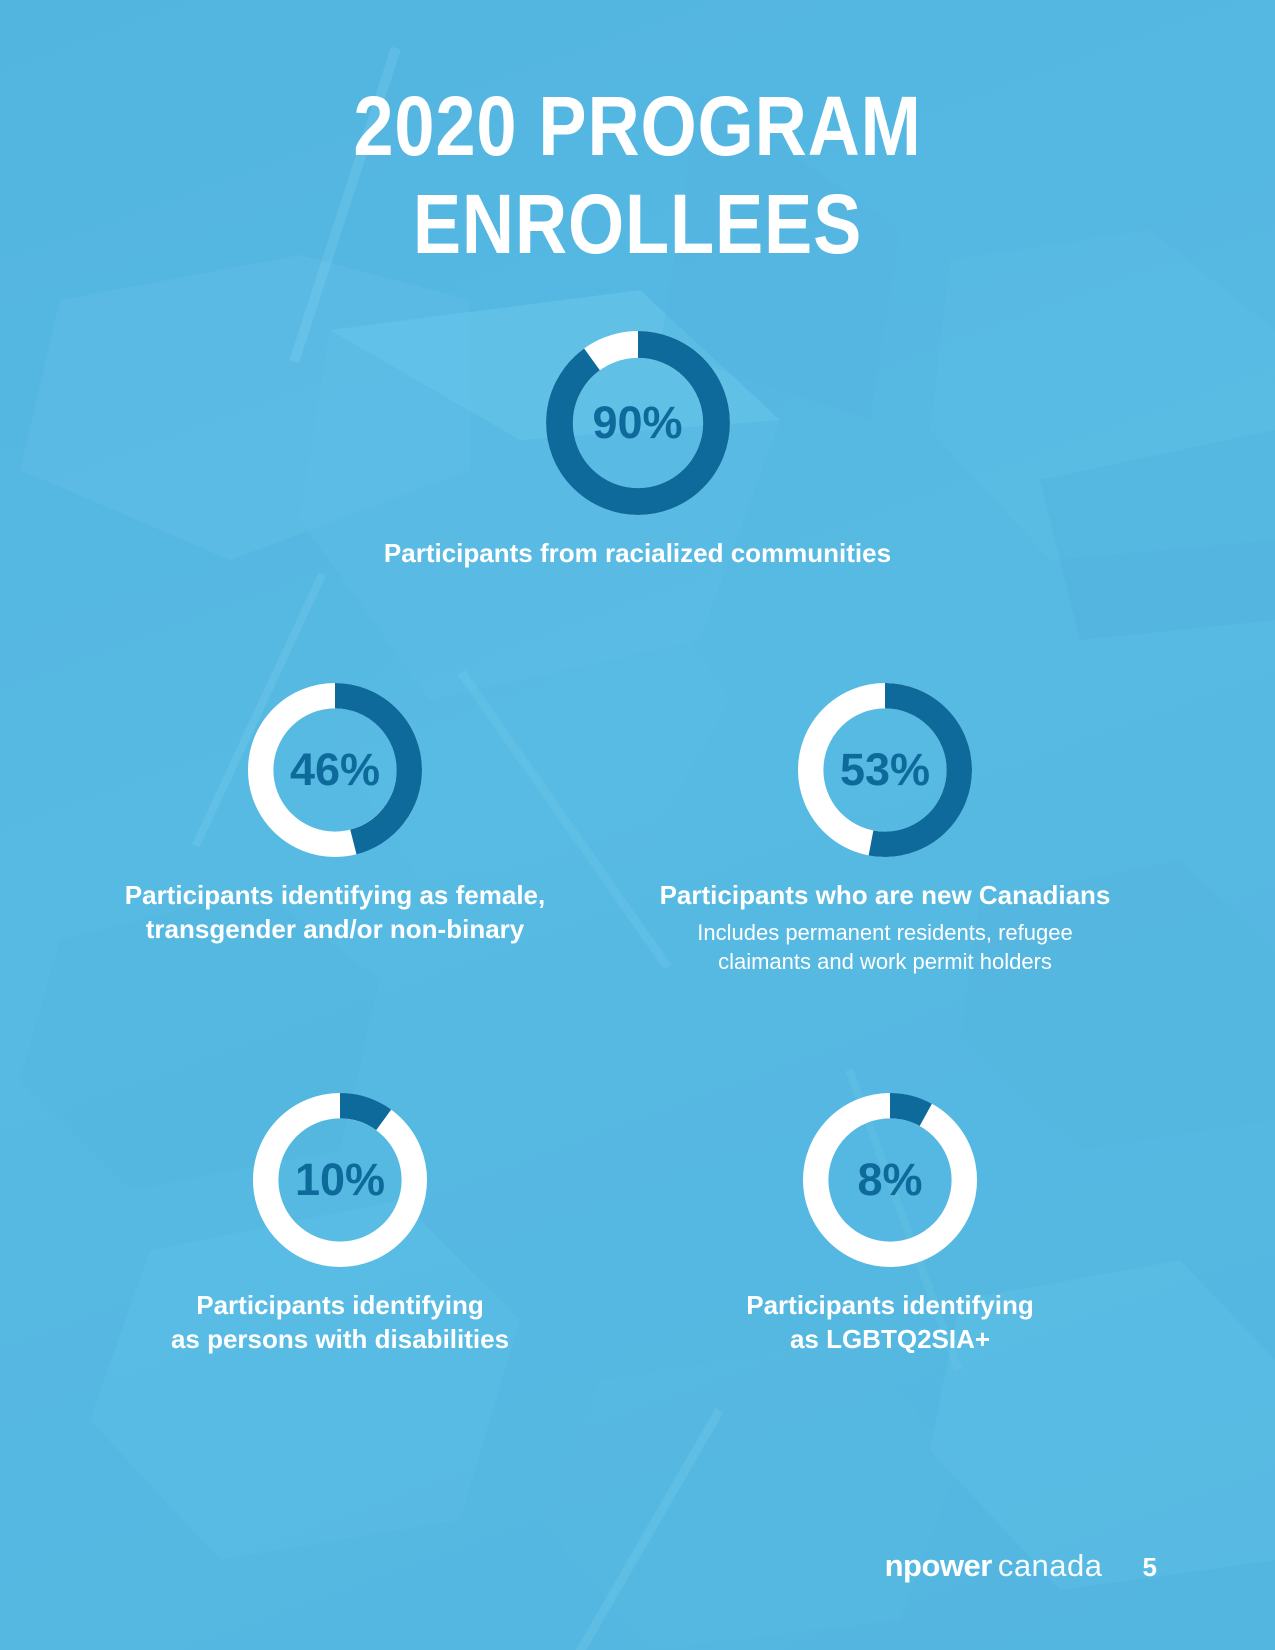  I want to click on chart-caption: Participants who are new Canadians, so click(885, 895).